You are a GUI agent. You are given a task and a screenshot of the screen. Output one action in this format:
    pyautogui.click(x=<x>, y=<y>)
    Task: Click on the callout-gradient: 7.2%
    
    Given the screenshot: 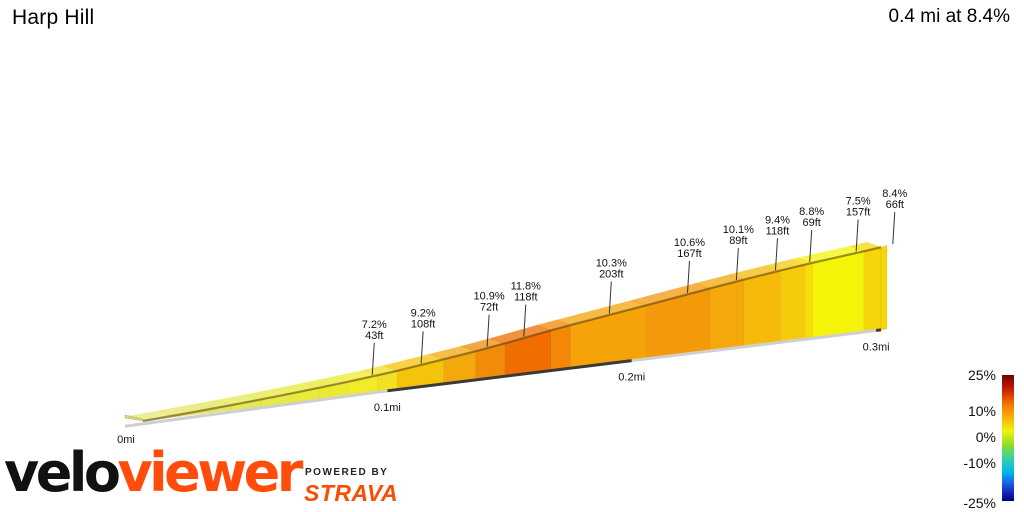 What is the action you would take?
    pyautogui.click(x=374, y=325)
    